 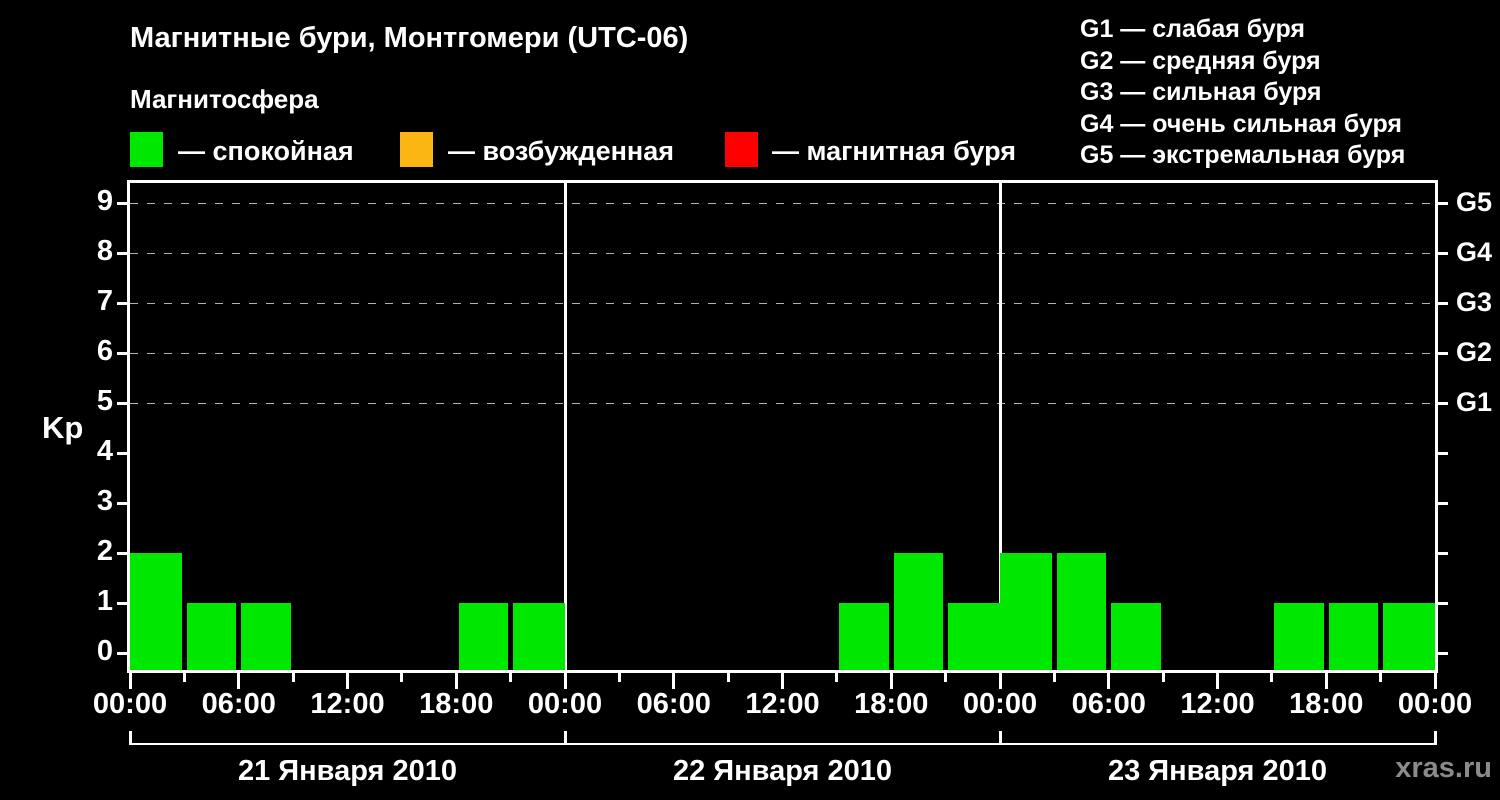 I want to click on date-label: 22 Января 2010, so click(x=782, y=771).